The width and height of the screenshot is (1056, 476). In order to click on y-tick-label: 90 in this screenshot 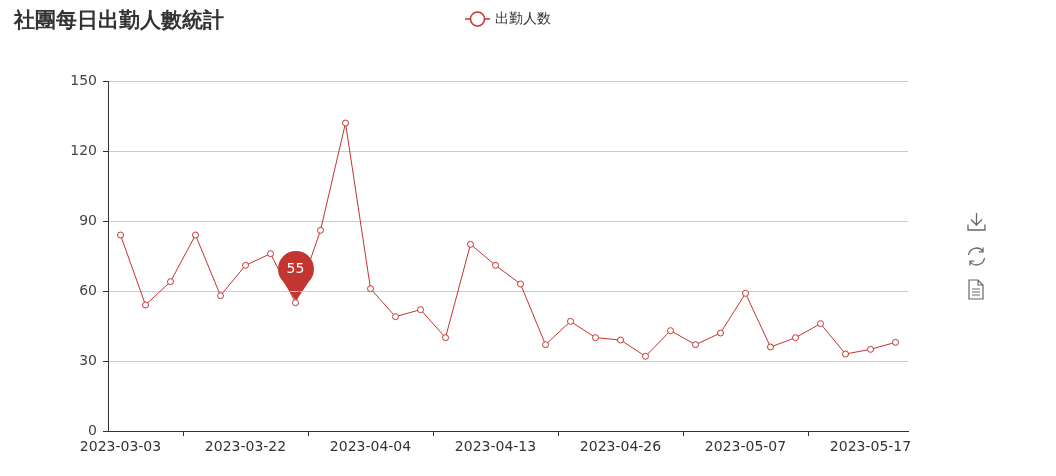, I will do `click(88, 219)`.